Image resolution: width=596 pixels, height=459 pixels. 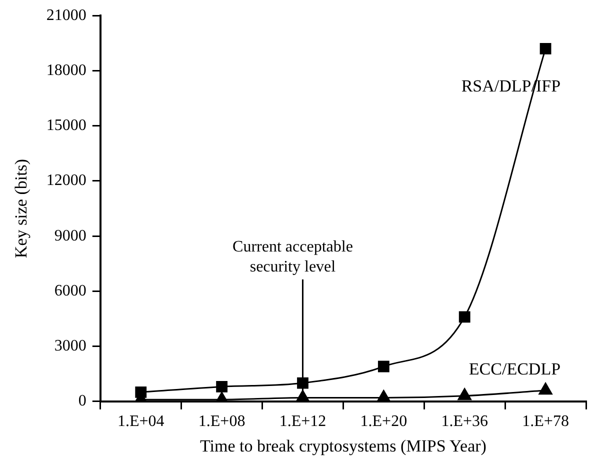 I want to click on y-tick-label: 9000, so click(x=70, y=235).